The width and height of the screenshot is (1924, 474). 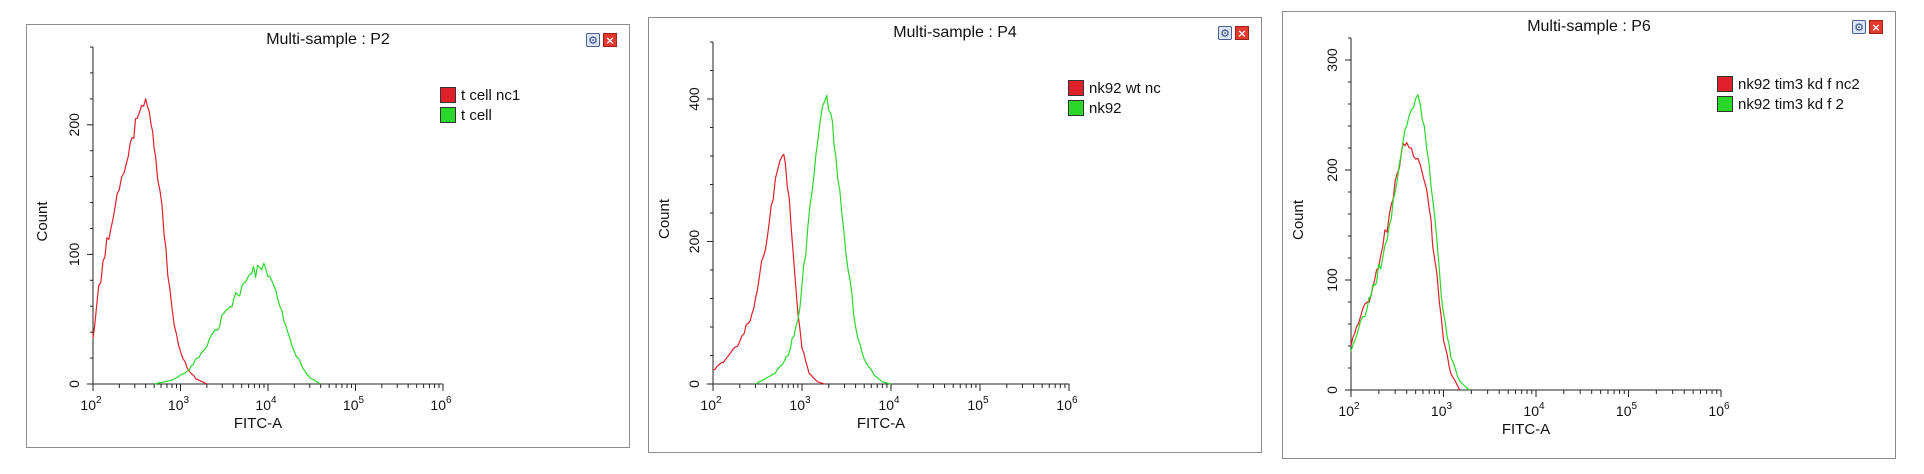 I want to click on legend-label: t cell, so click(x=476, y=115).